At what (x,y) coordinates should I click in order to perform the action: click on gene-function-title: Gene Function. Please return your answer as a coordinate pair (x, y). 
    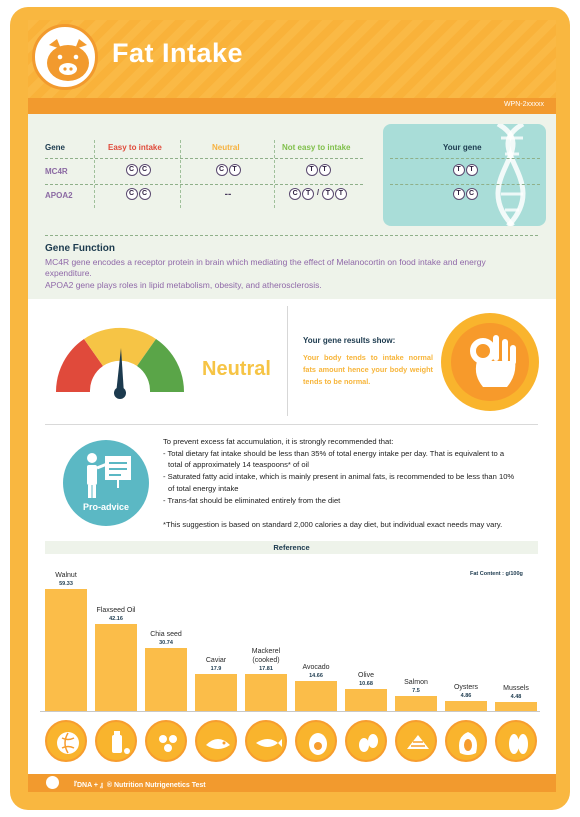
    Looking at the image, I should click on (80, 248).